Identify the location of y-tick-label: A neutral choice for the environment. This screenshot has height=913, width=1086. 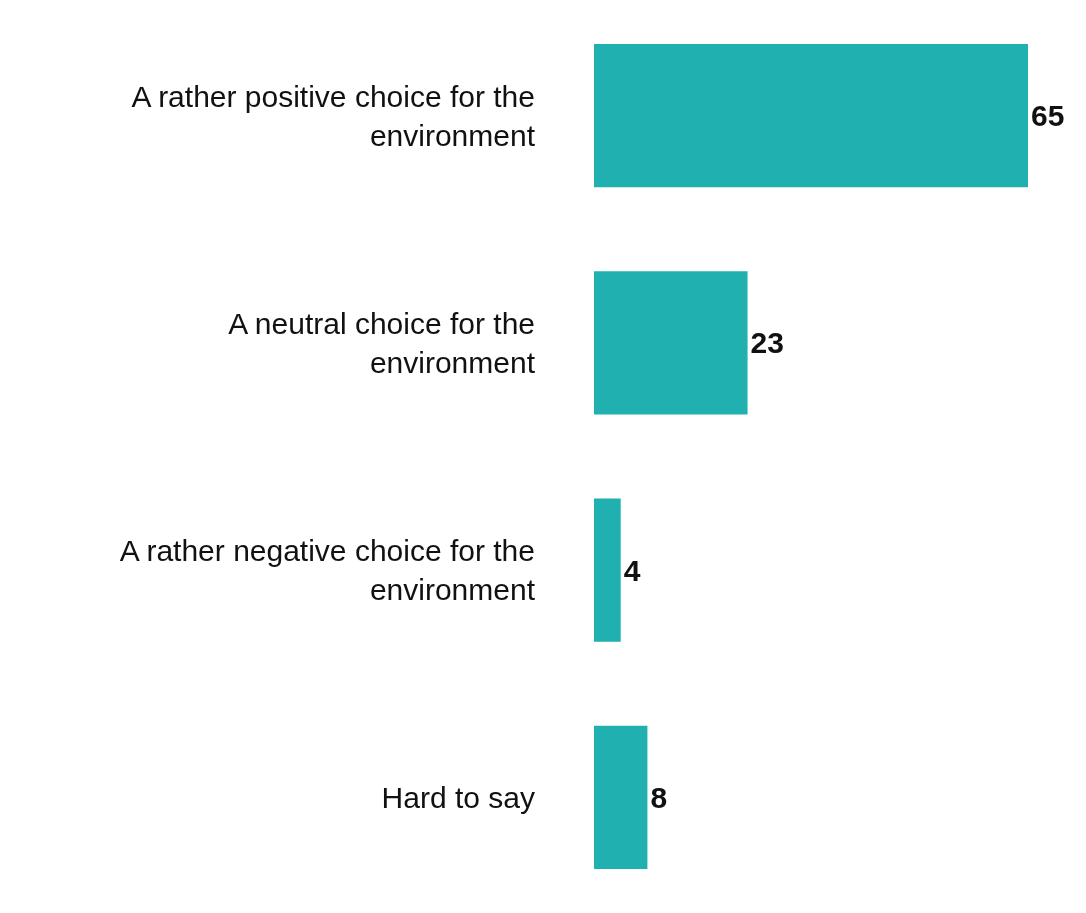
(382, 342).